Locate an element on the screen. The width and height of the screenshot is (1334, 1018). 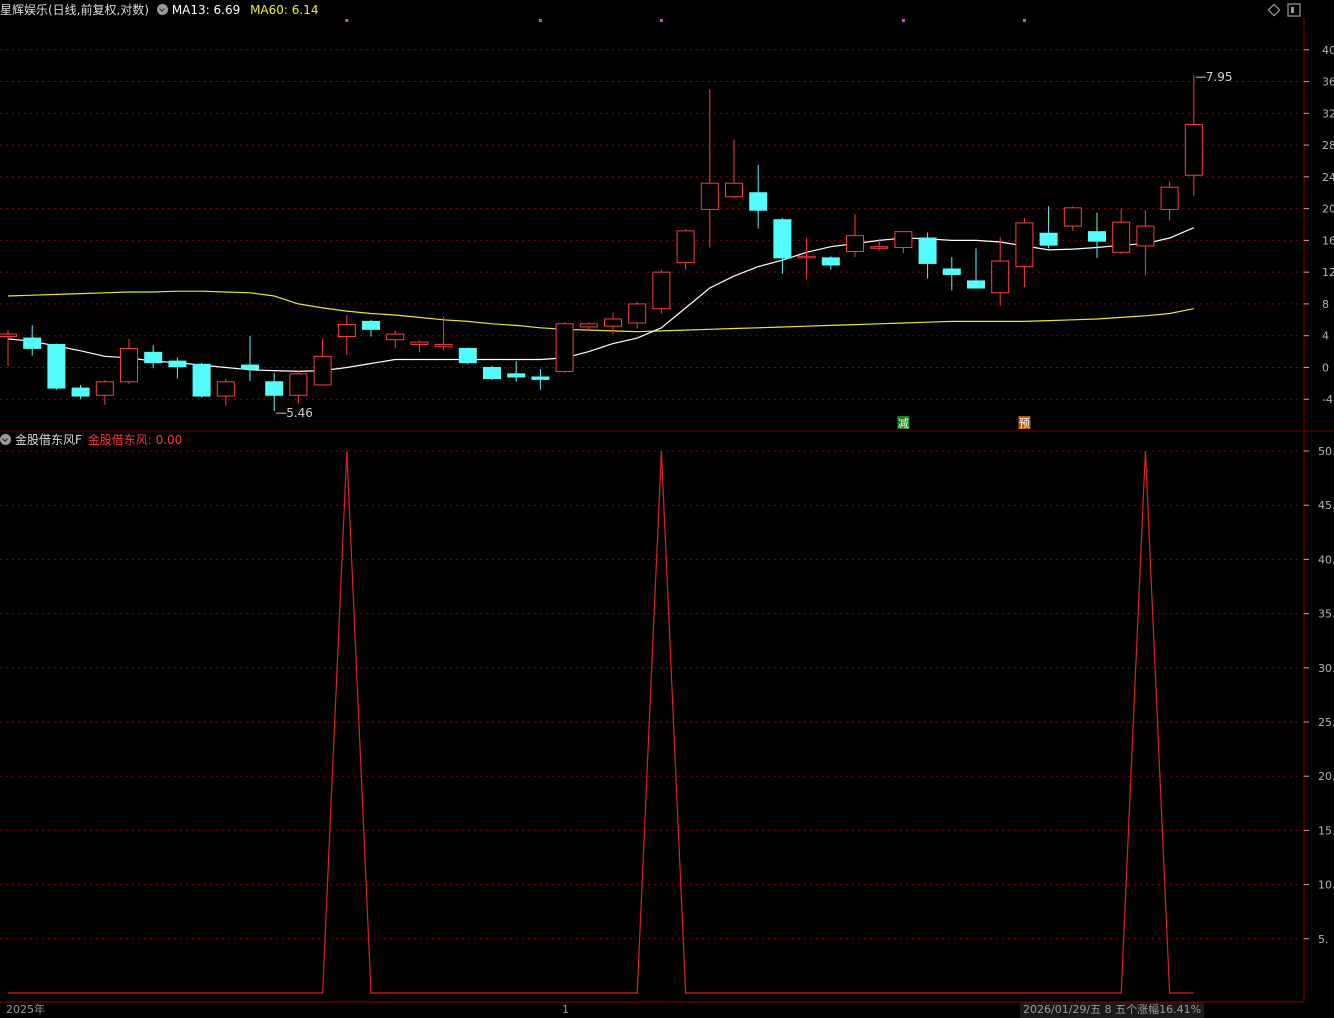
ma13-label: MA13: 6.69 is located at coordinates (206, 10).